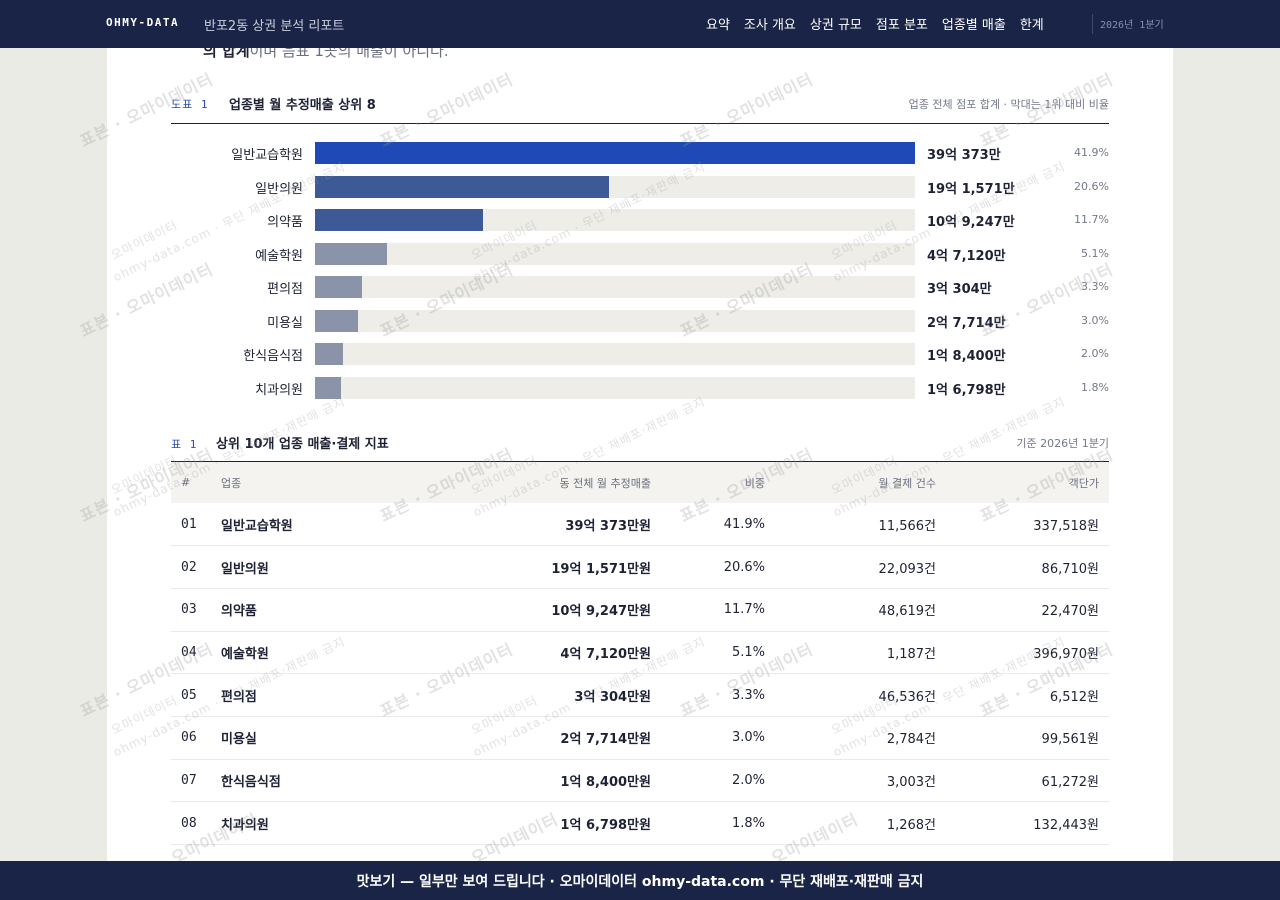 Image resolution: width=1280 pixels, height=900 pixels. Describe the element at coordinates (860, 567) in the screenshot. I see `transactions-cell: 22,093건` at that location.